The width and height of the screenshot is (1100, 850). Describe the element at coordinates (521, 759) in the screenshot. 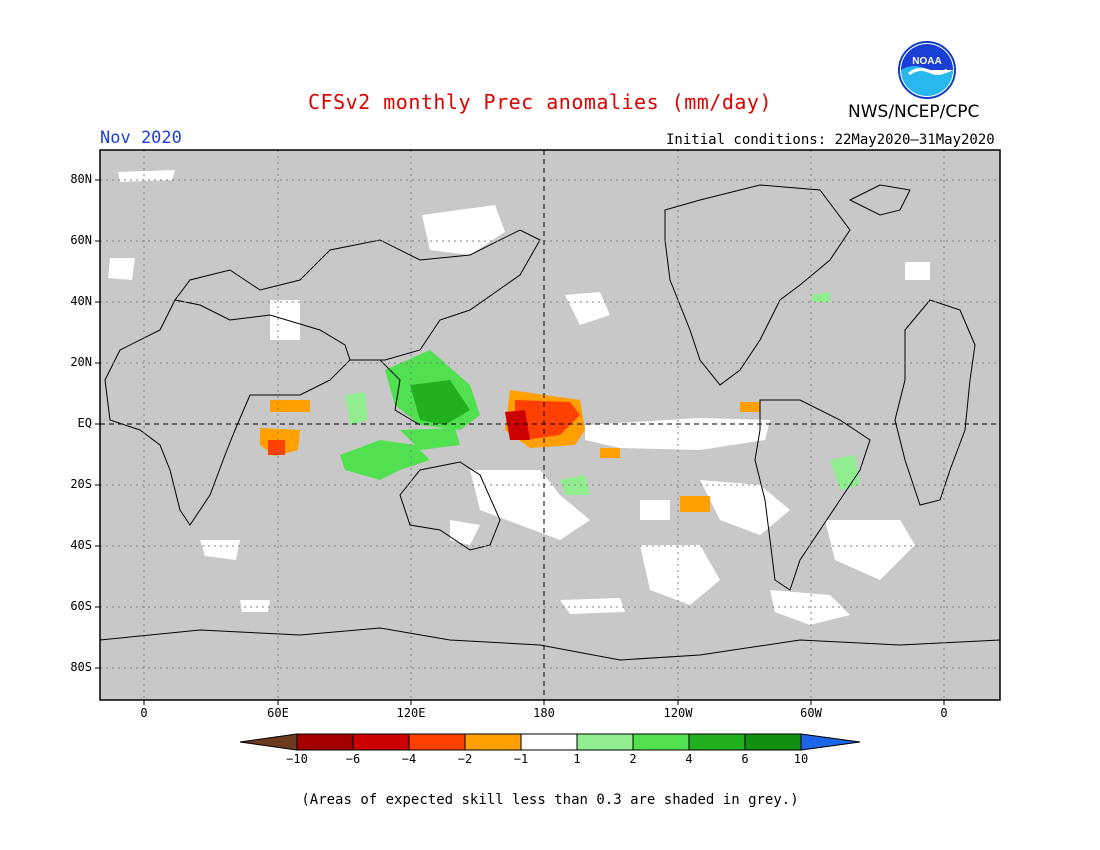

I see `colorbar-label: −1` at that location.